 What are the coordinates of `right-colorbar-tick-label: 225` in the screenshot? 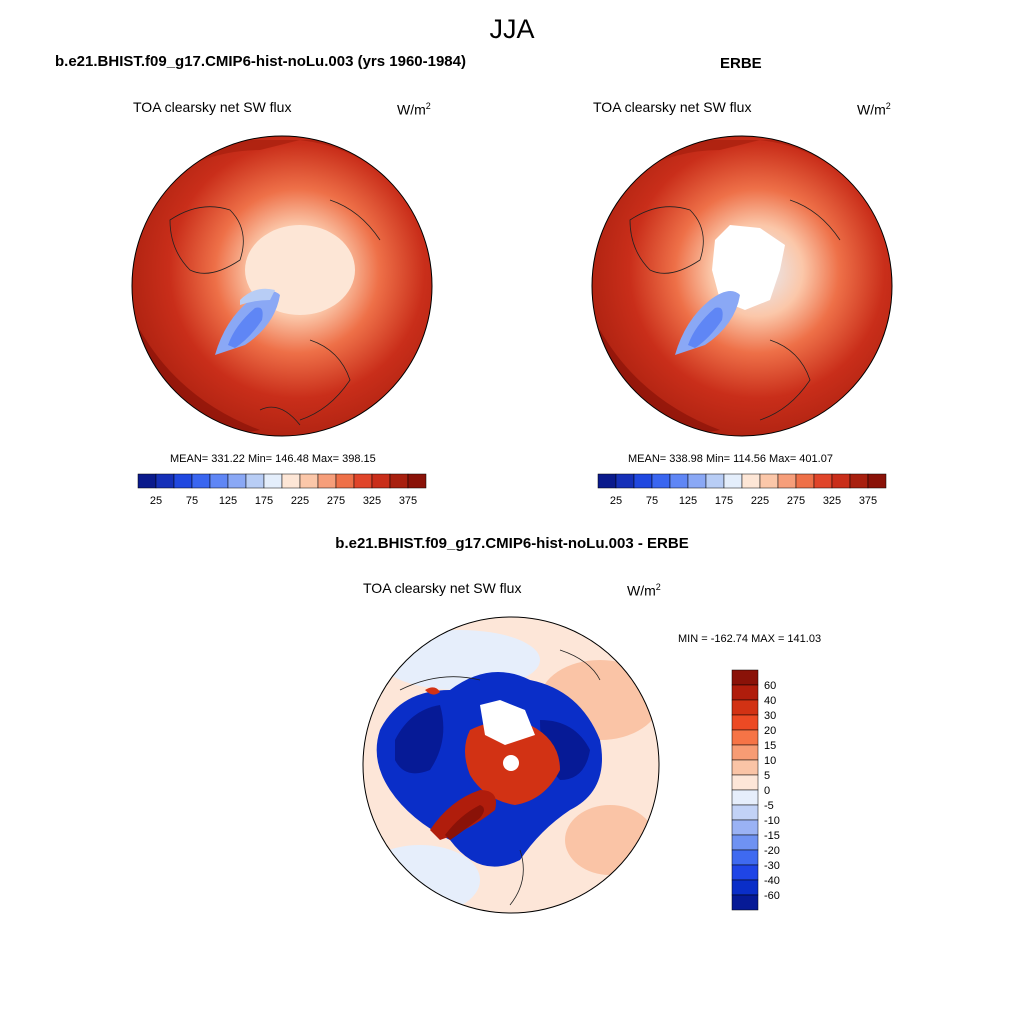 It's located at (760, 501).